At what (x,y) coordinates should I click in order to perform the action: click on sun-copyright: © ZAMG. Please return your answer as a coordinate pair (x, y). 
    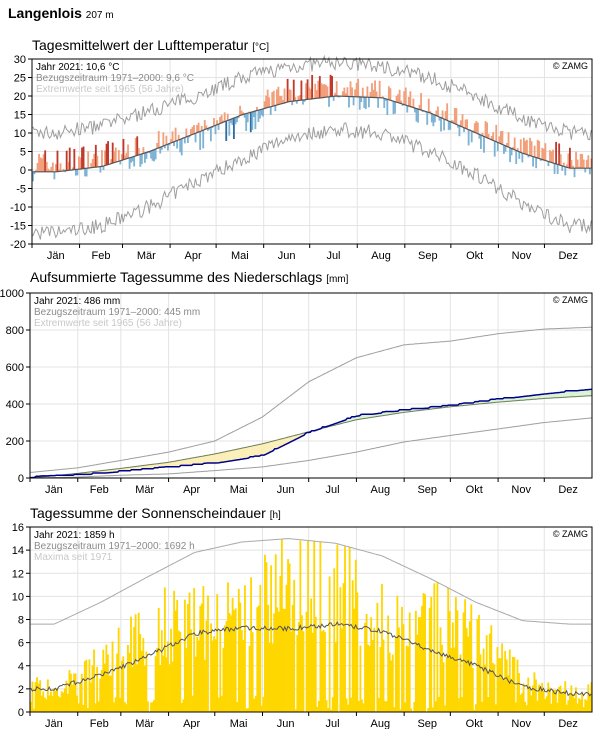
    Looking at the image, I should click on (570, 534).